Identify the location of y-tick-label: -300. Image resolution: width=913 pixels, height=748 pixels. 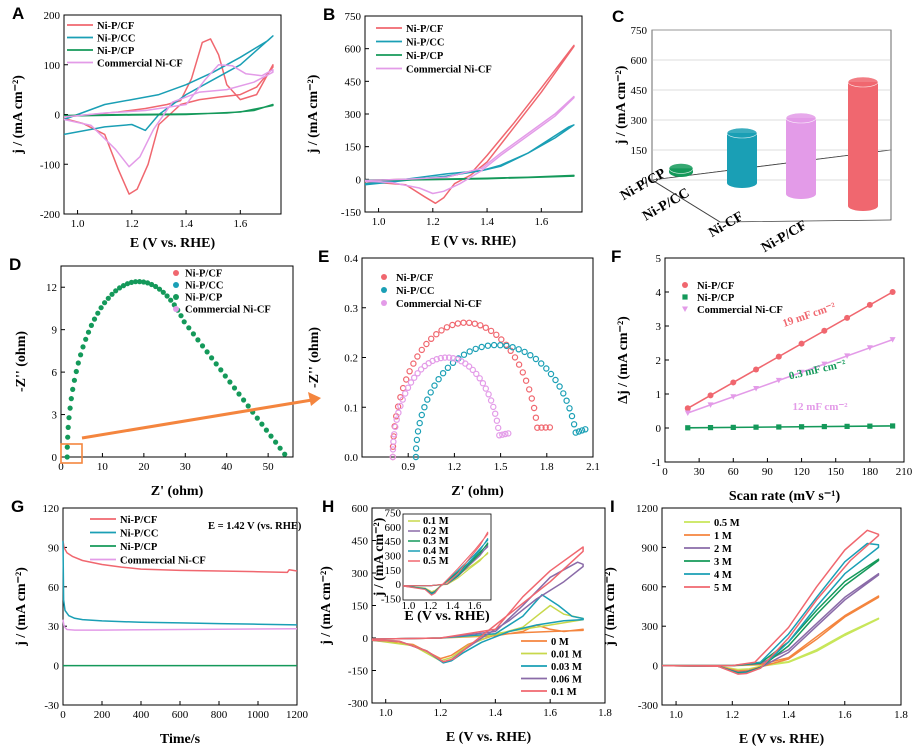
(648, 706).